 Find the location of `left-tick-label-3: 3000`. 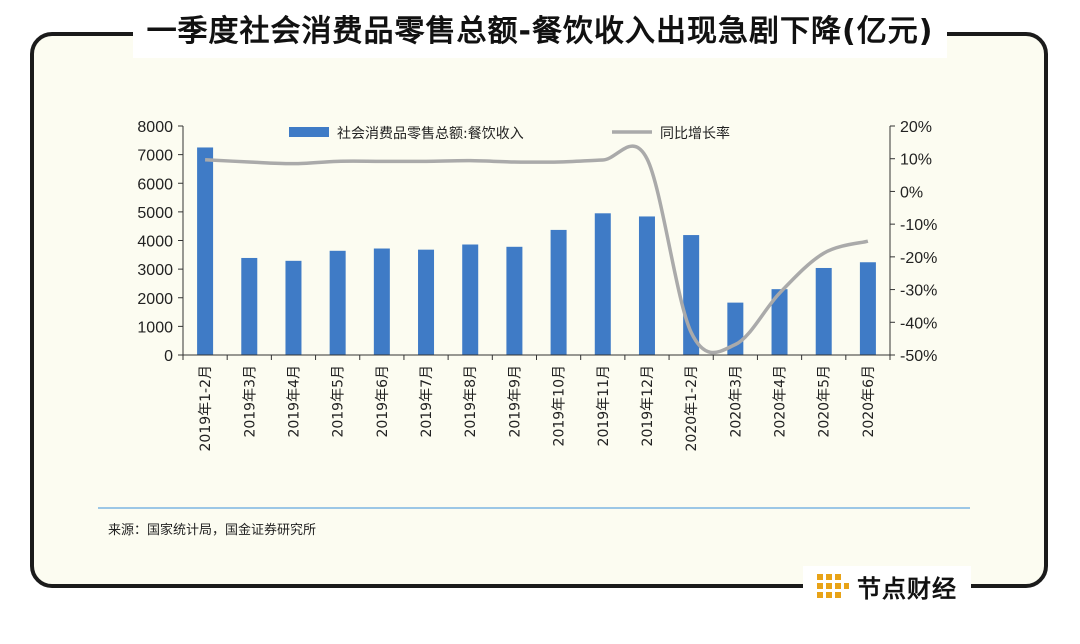

left-tick-label-3: 3000 is located at coordinates (155, 270).